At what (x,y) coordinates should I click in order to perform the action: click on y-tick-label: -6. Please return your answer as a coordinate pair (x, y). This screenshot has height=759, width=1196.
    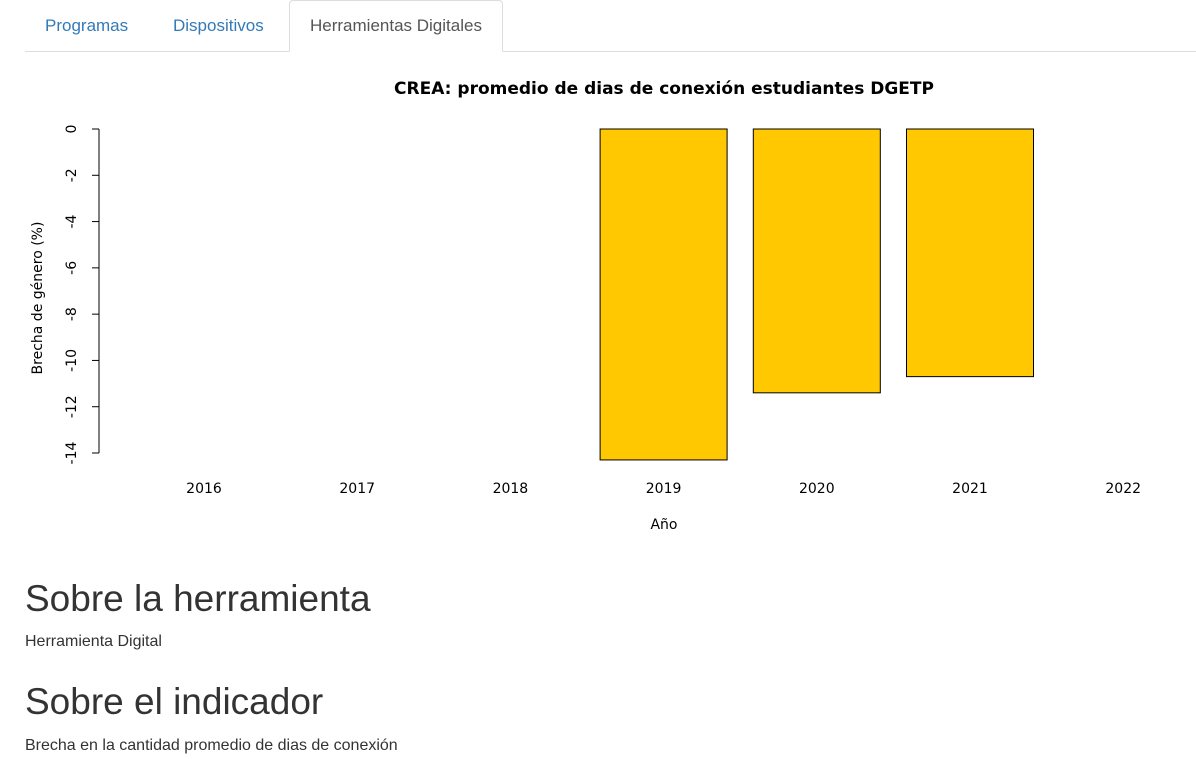
    Looking at the image, I should click on (72, 268).